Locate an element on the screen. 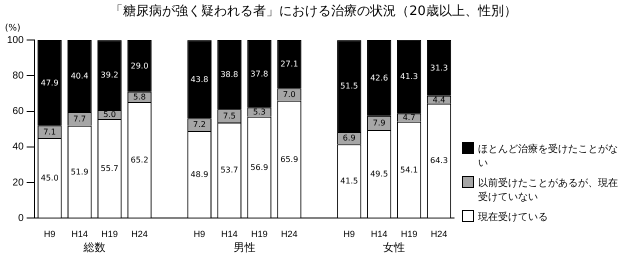 The height and width of the screenshot is (271, 627). data-label: 5.0 is located at coordinates (109, 115).